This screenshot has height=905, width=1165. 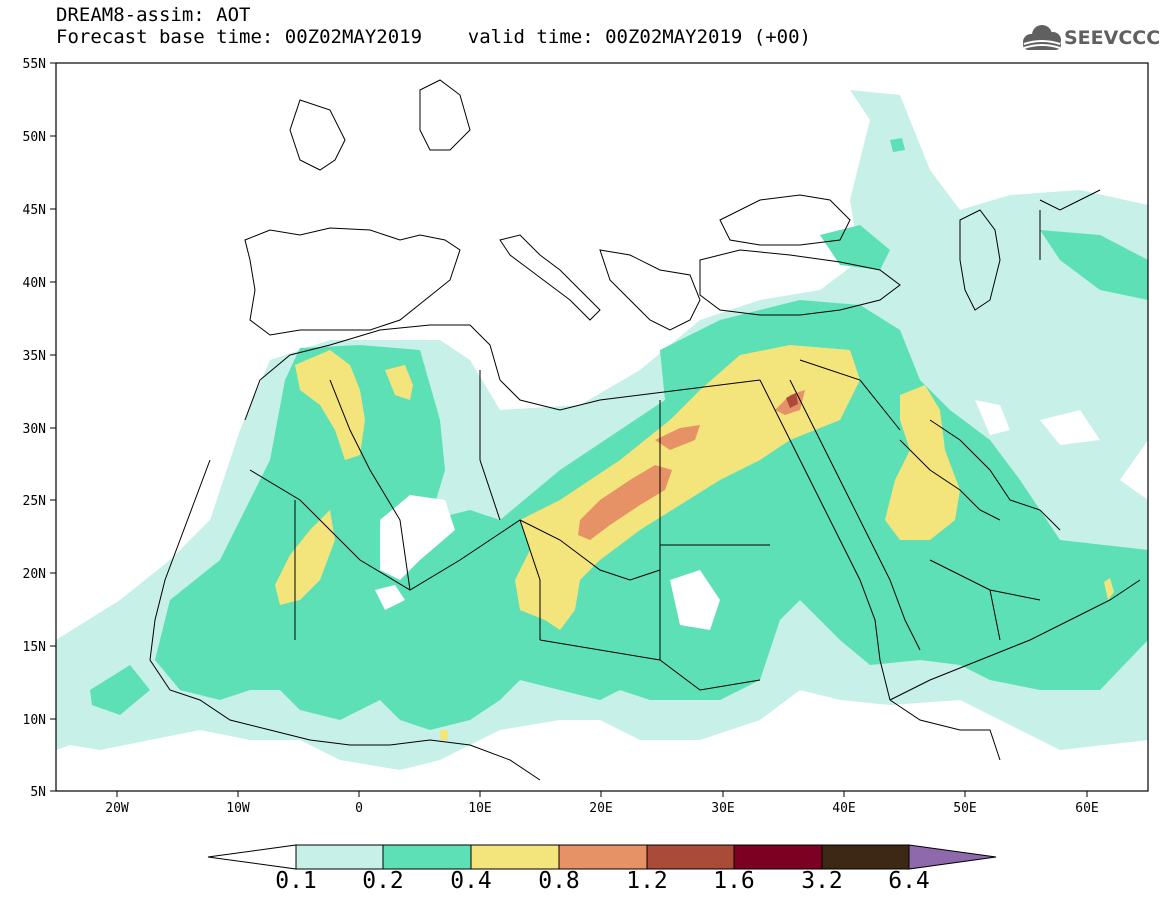 What do you see at coordinates (34, 720) in the screenshot?
I see `lat-label: 10N` at bounding box center [34, 720].